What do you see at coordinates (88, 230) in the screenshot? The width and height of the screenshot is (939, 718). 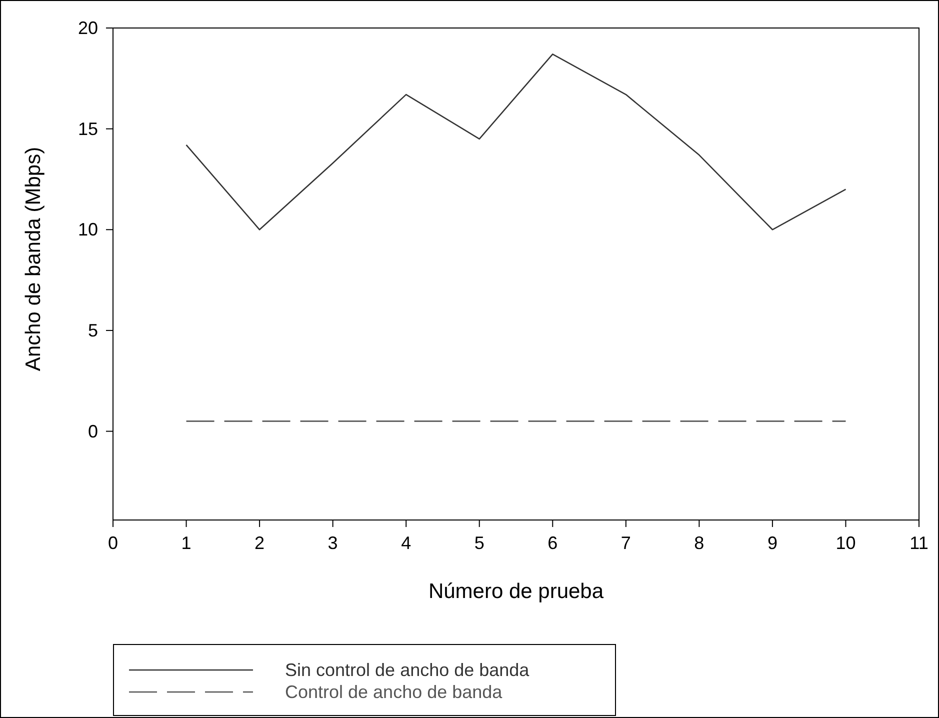 I see `y-tick-label: 10` at bounding box center [88, 230].